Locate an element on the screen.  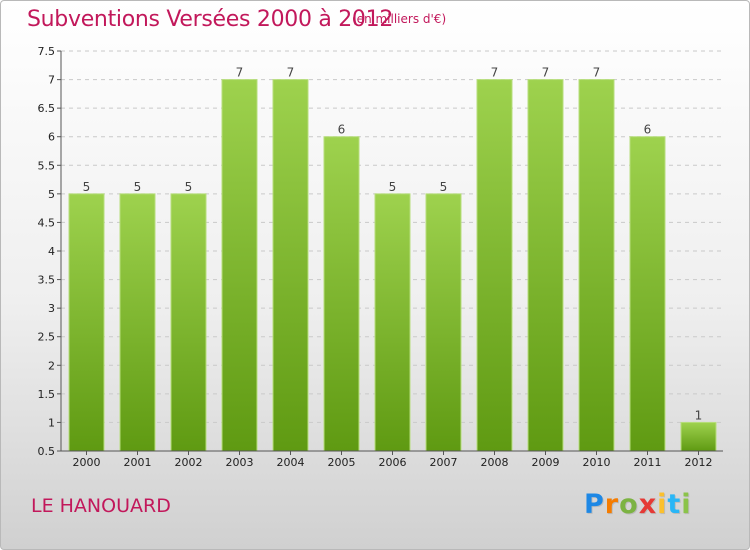
x-tick-label: 2008 is located at coordinates (495, 462).